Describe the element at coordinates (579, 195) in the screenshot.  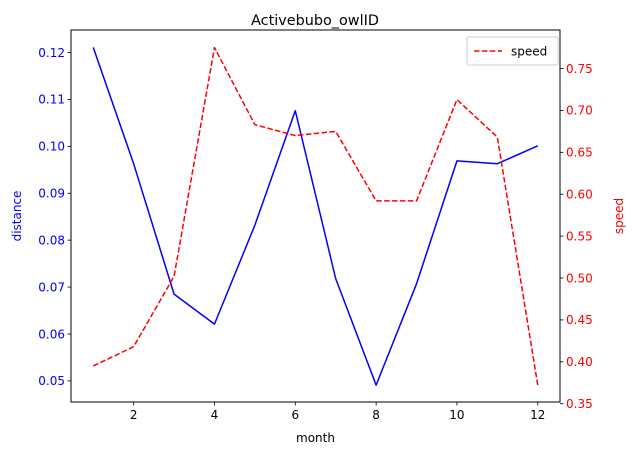
I see `y-right-tick-label: 0.60` at that location.